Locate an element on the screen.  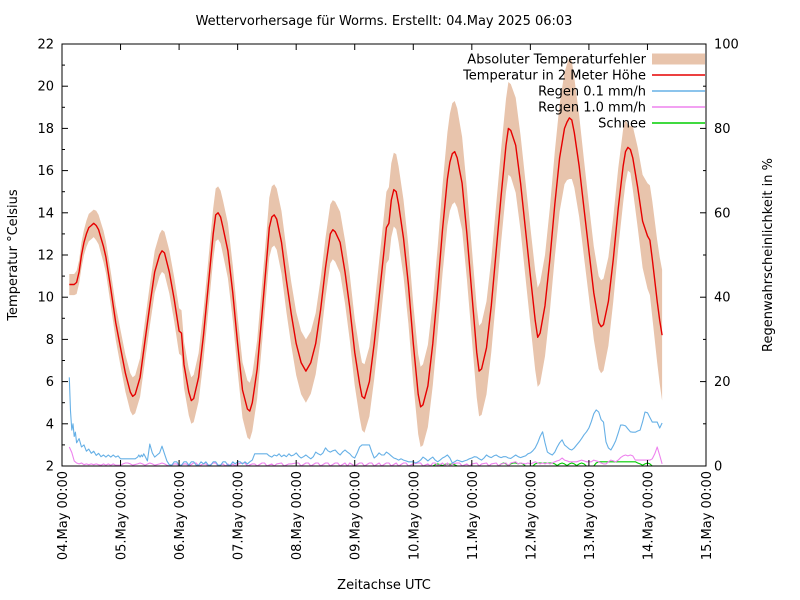
y-right-tick-label: 80 is located at coordinates (722, 129).